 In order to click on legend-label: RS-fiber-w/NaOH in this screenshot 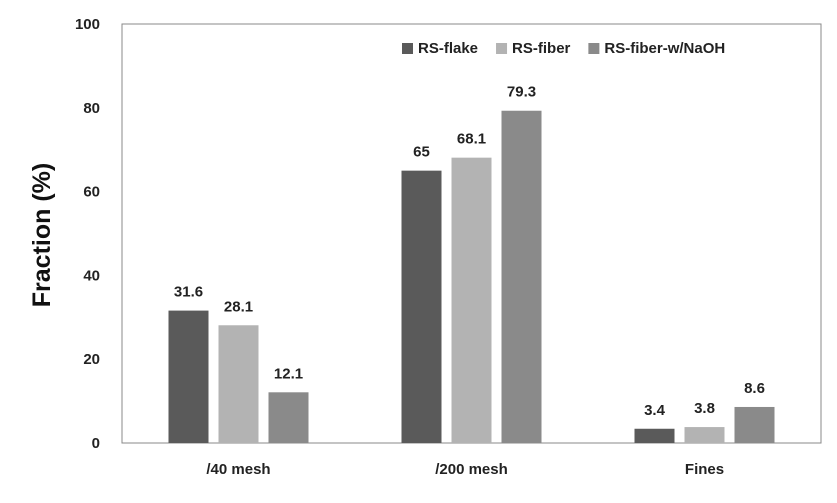, I will do `click(664, 48)`.